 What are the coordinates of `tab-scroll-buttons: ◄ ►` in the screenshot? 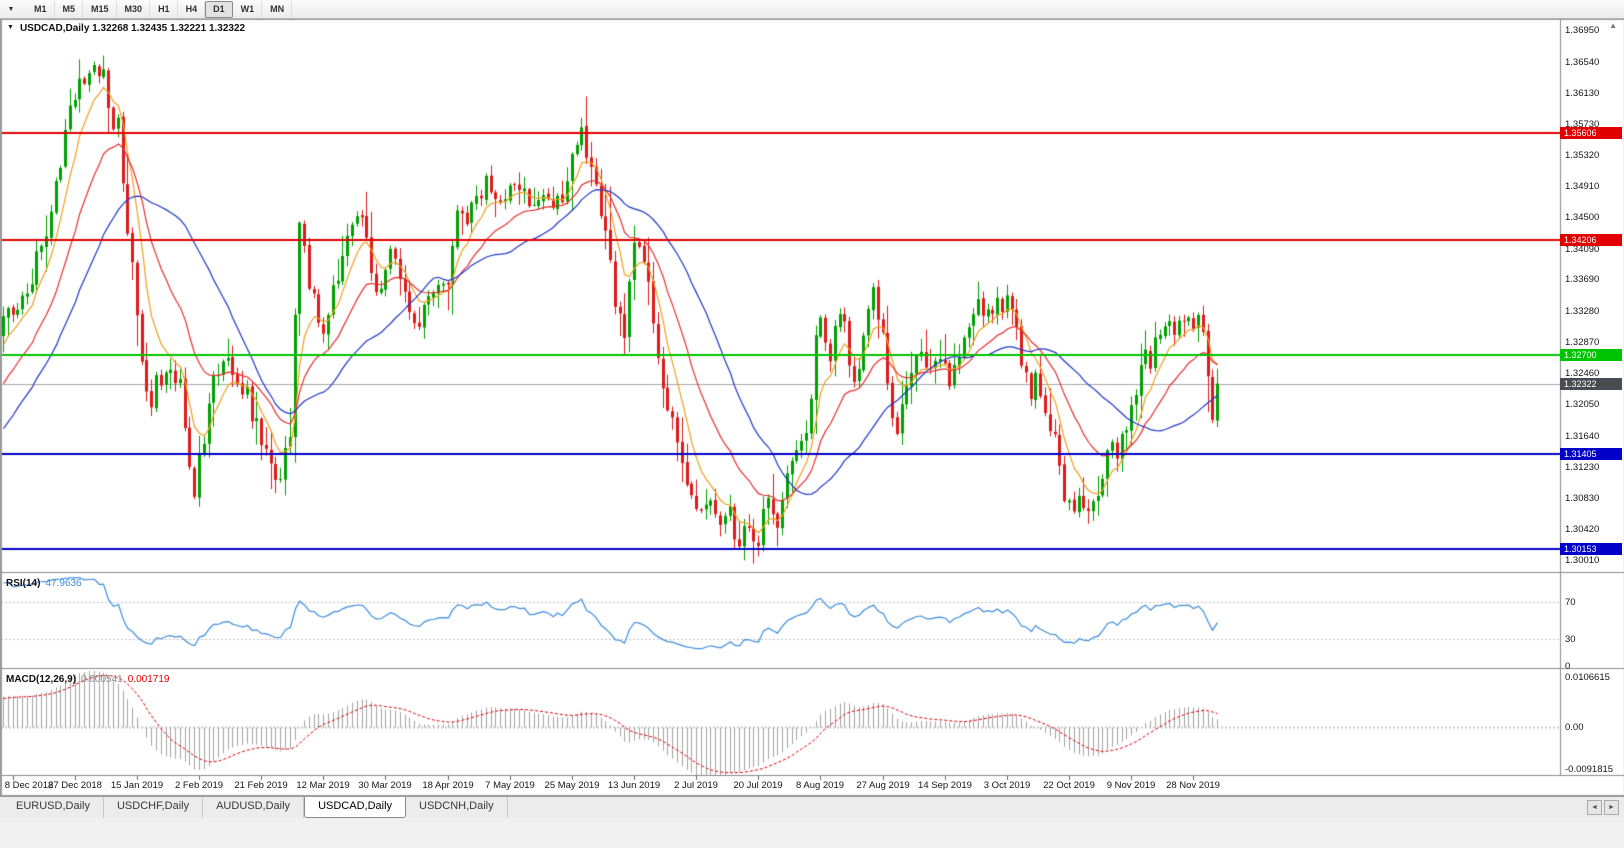 It's located at (1603, 807).